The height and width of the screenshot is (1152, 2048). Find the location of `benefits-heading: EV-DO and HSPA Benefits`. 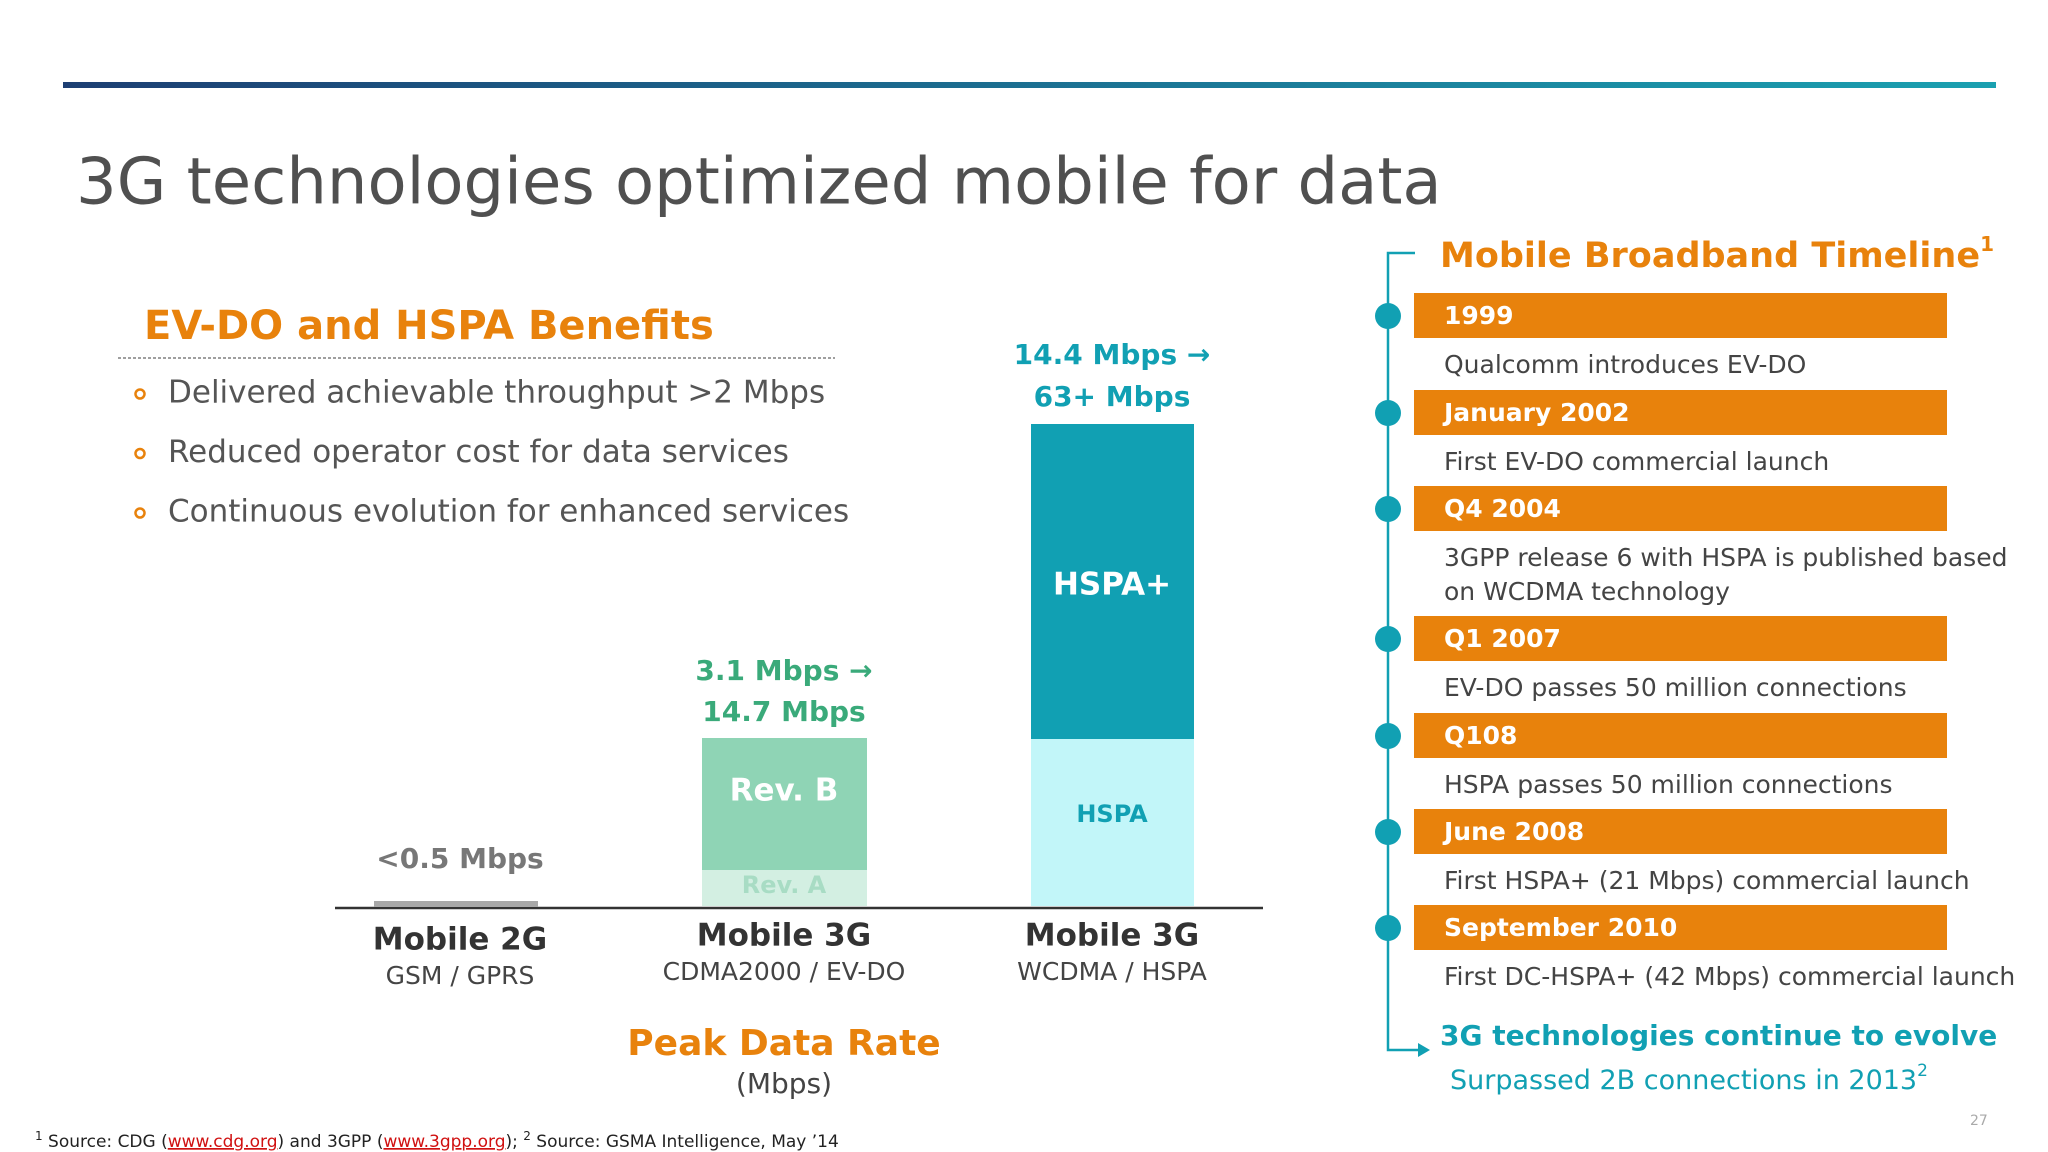

benefits-heading: EV-DO and HSPA Benefits is located at coordinates (429, 326).